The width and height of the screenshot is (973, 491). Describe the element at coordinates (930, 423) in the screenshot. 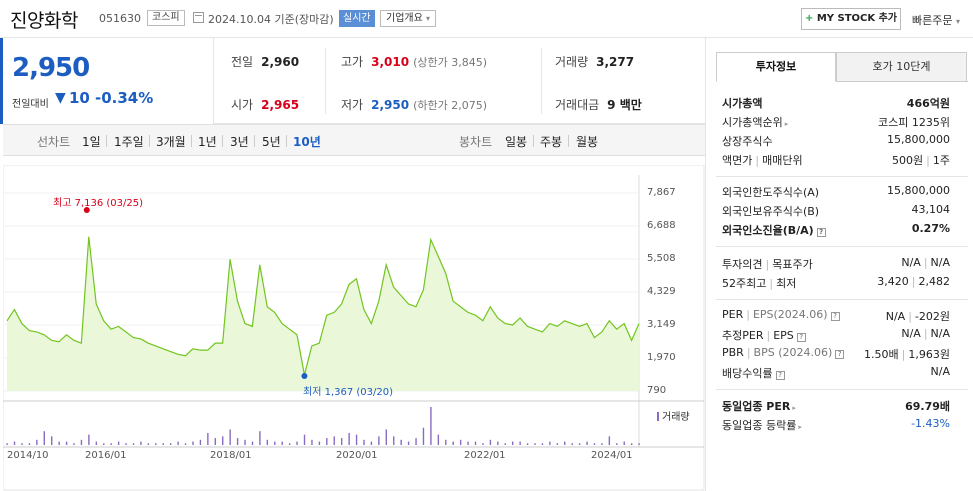

I see `sector-rate-value: -1.43%` at that location.